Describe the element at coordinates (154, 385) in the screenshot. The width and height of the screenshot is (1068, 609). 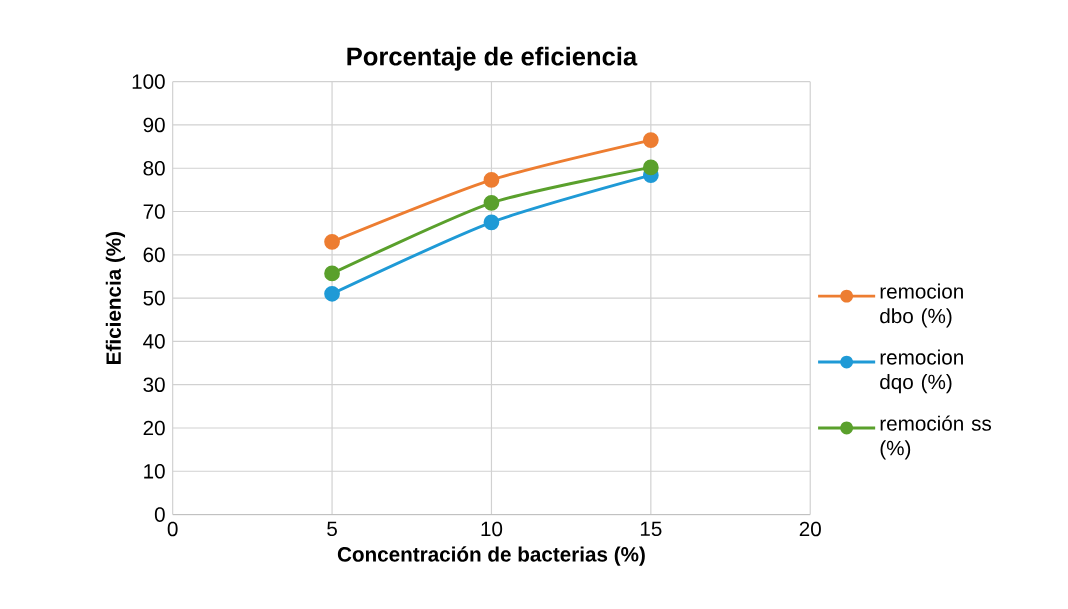
I see `y-tick-label: 30` at that location.